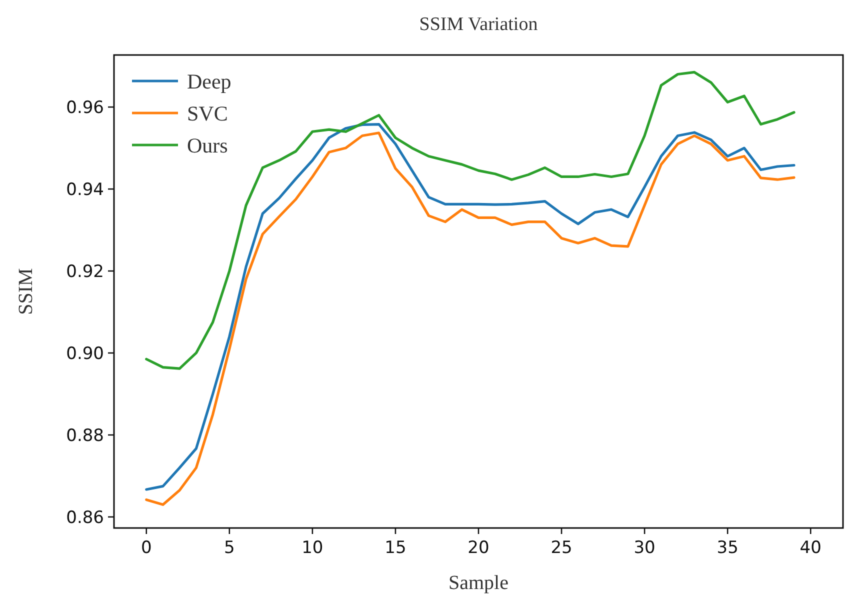 Image resolution: width=846 pixels, height=599 pixels. What do you see at coordinates (85, 108) in the screenshot?
I see `y-tick-label: 0.96` at bounding box center [85, 108].